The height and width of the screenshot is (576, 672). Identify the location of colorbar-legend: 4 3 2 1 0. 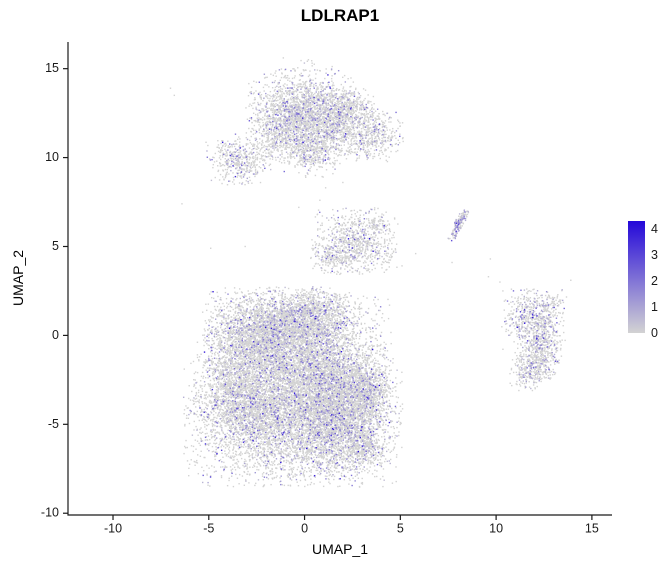
(650, 280).